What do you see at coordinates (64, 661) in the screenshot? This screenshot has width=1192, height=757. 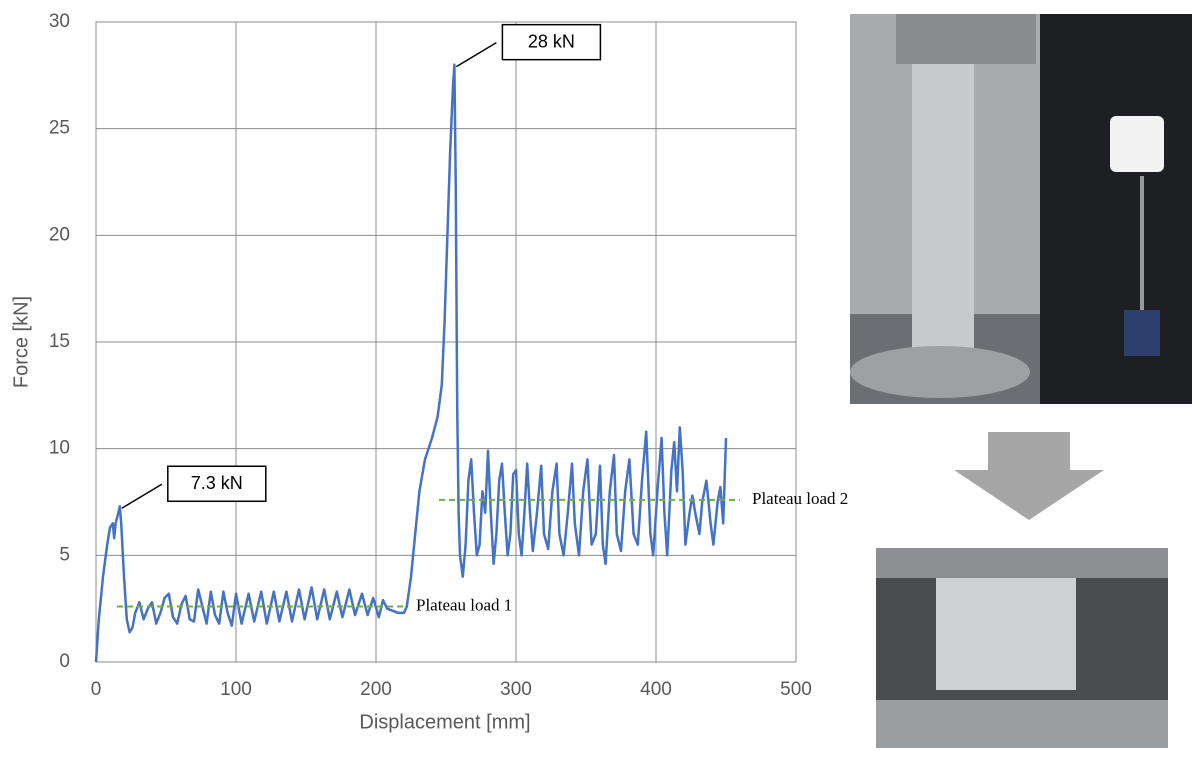 I see `y-tick-label: 0` at bounding box center [64, 661].